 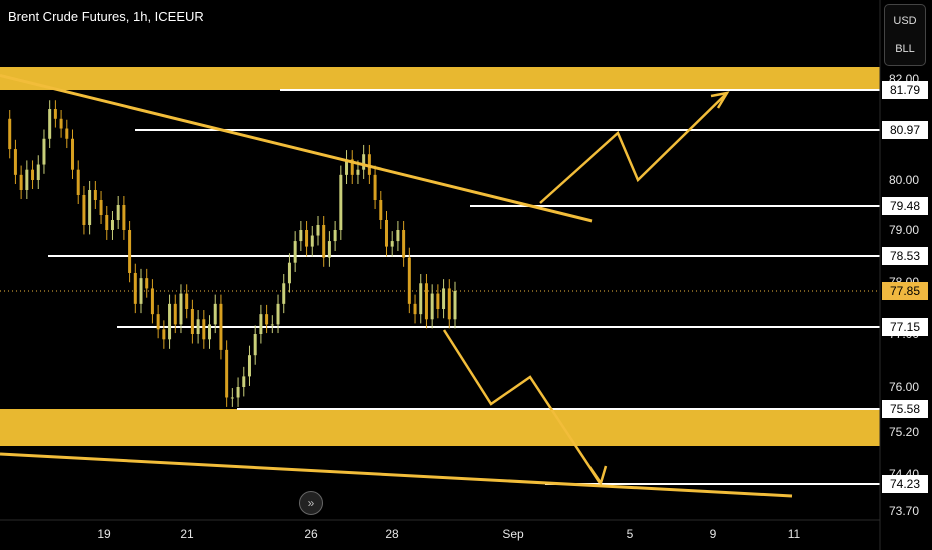 I want to click on level-price-label: 75.58, so click(x=905, y=409).